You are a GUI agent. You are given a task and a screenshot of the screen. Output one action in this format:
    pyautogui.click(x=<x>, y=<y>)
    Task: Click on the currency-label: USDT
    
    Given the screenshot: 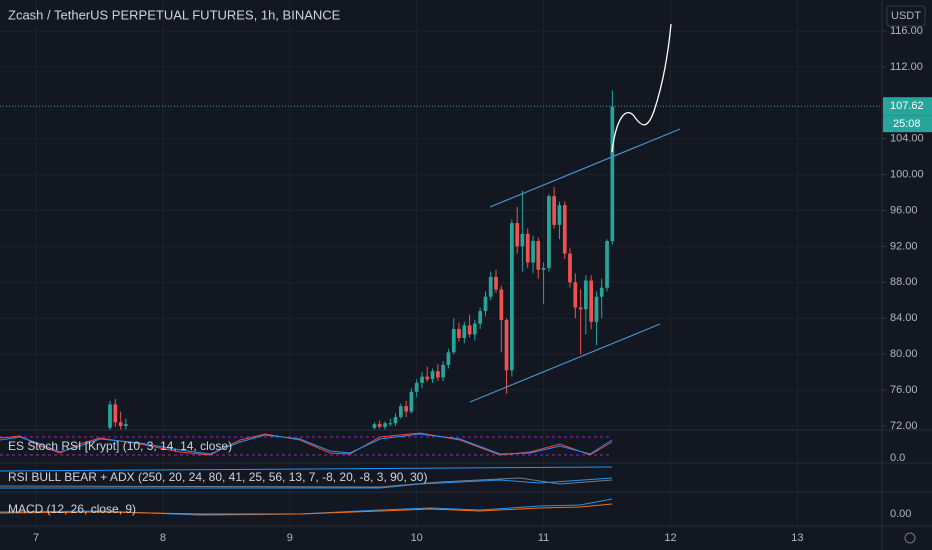 What is the action you would take?
    pyautogui.click(x=906, y=16)
    